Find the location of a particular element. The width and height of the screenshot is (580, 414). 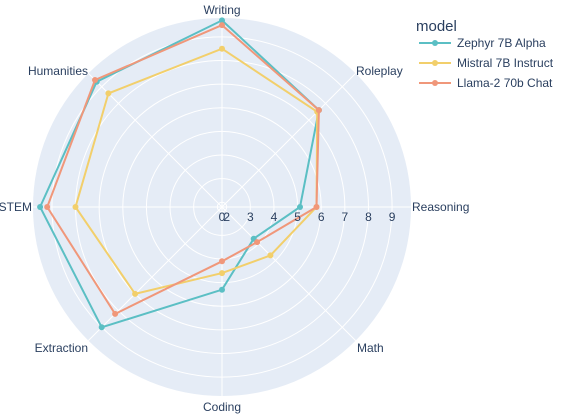

axis-label-writing: Writing is located at coordinates (221, 10).